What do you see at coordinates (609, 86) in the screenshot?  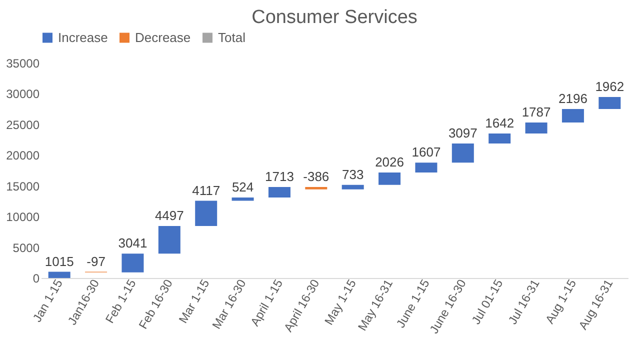 I see `data-label: 1962` at bounding box center [609, 86].